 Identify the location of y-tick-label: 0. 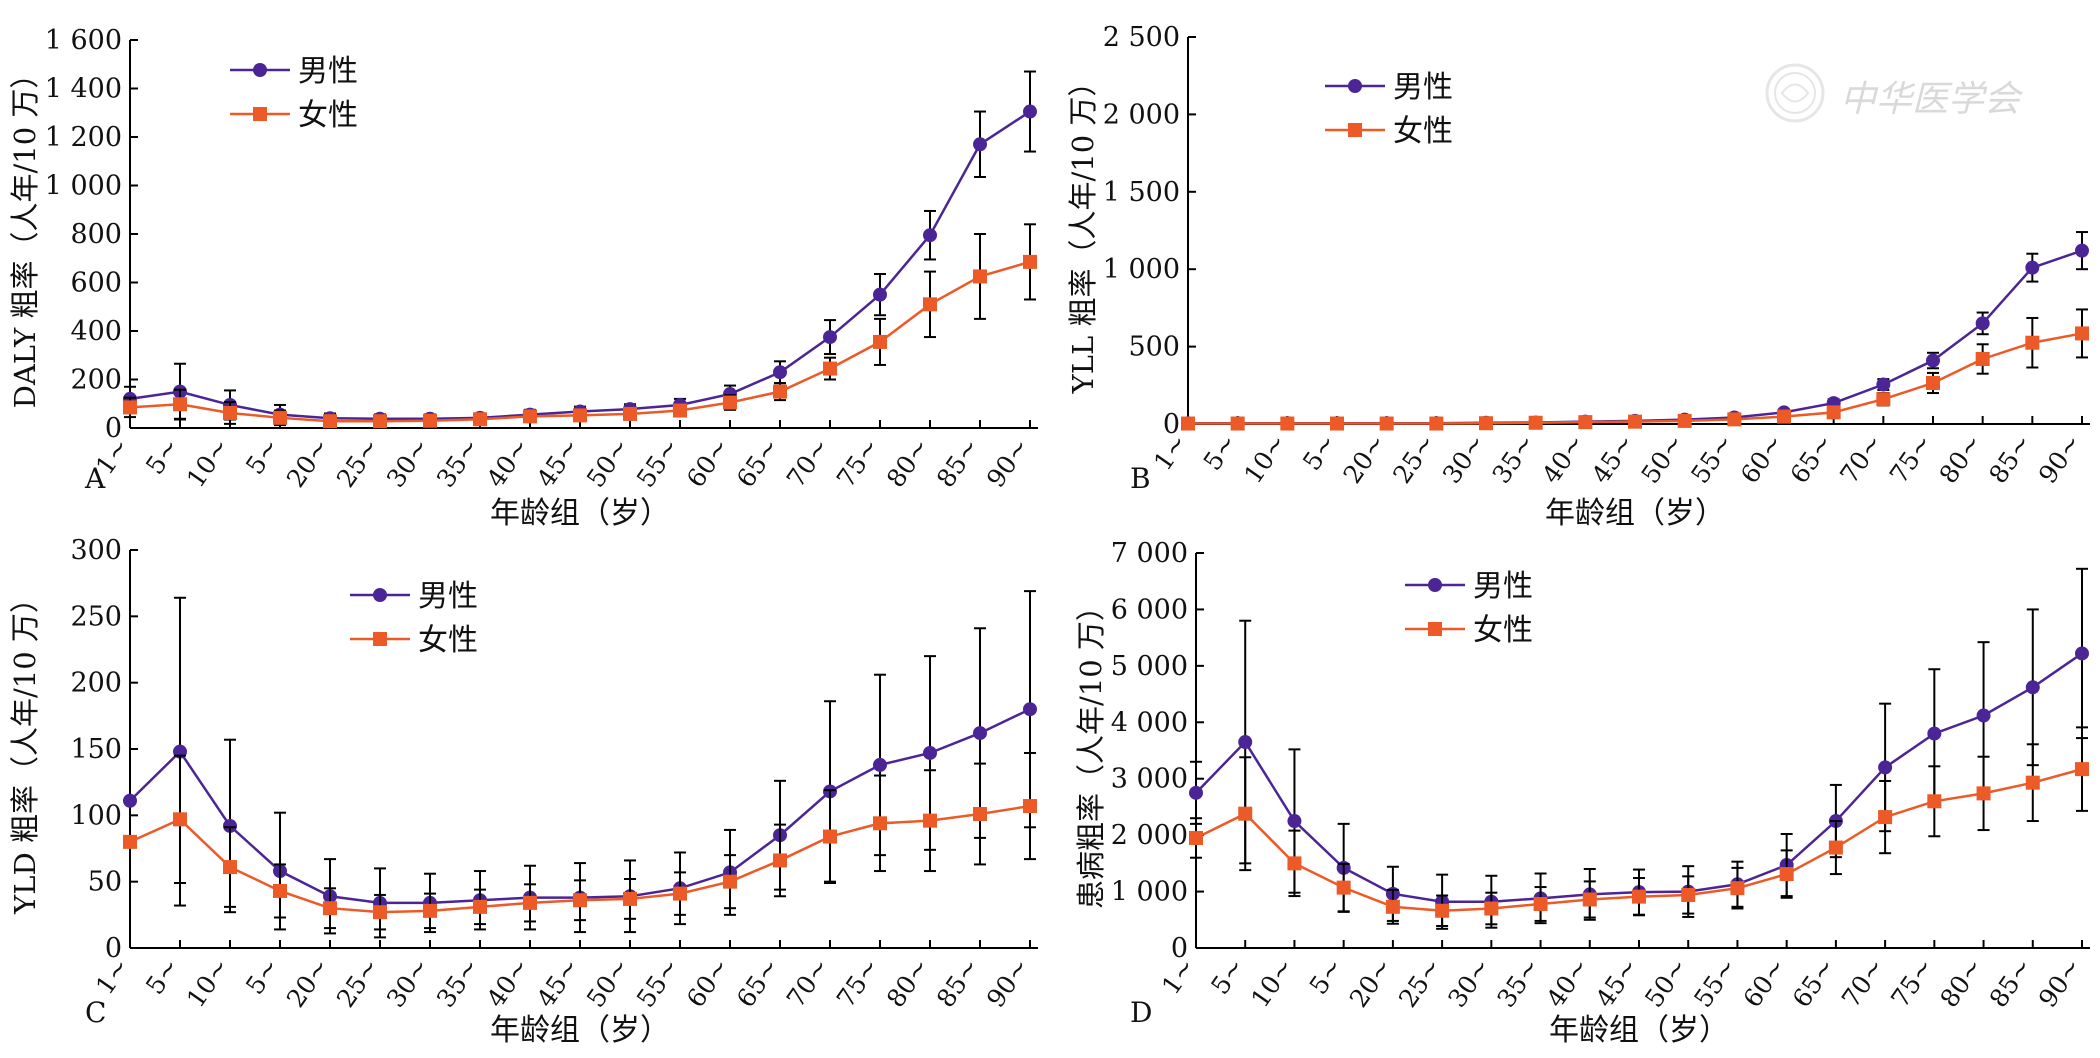
(1171, 424).